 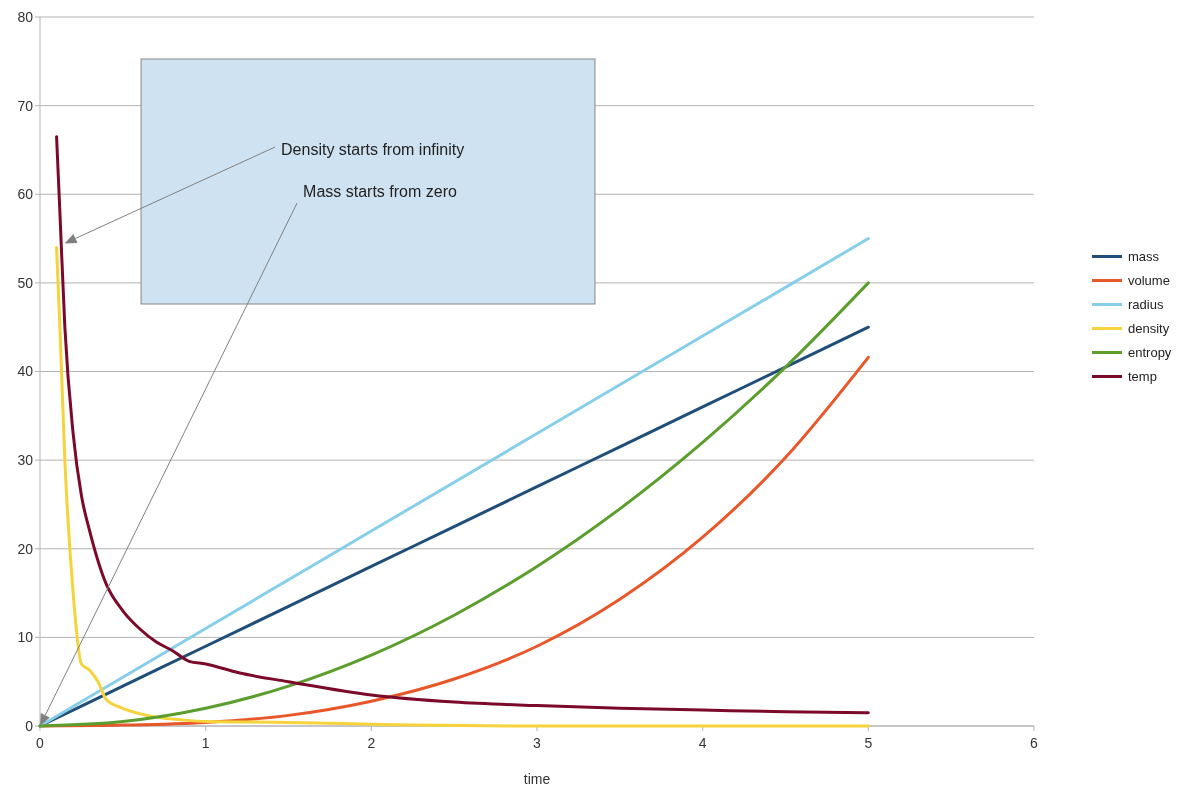 I want to click on y-tick-label: 70, so click(x=25, y=105).